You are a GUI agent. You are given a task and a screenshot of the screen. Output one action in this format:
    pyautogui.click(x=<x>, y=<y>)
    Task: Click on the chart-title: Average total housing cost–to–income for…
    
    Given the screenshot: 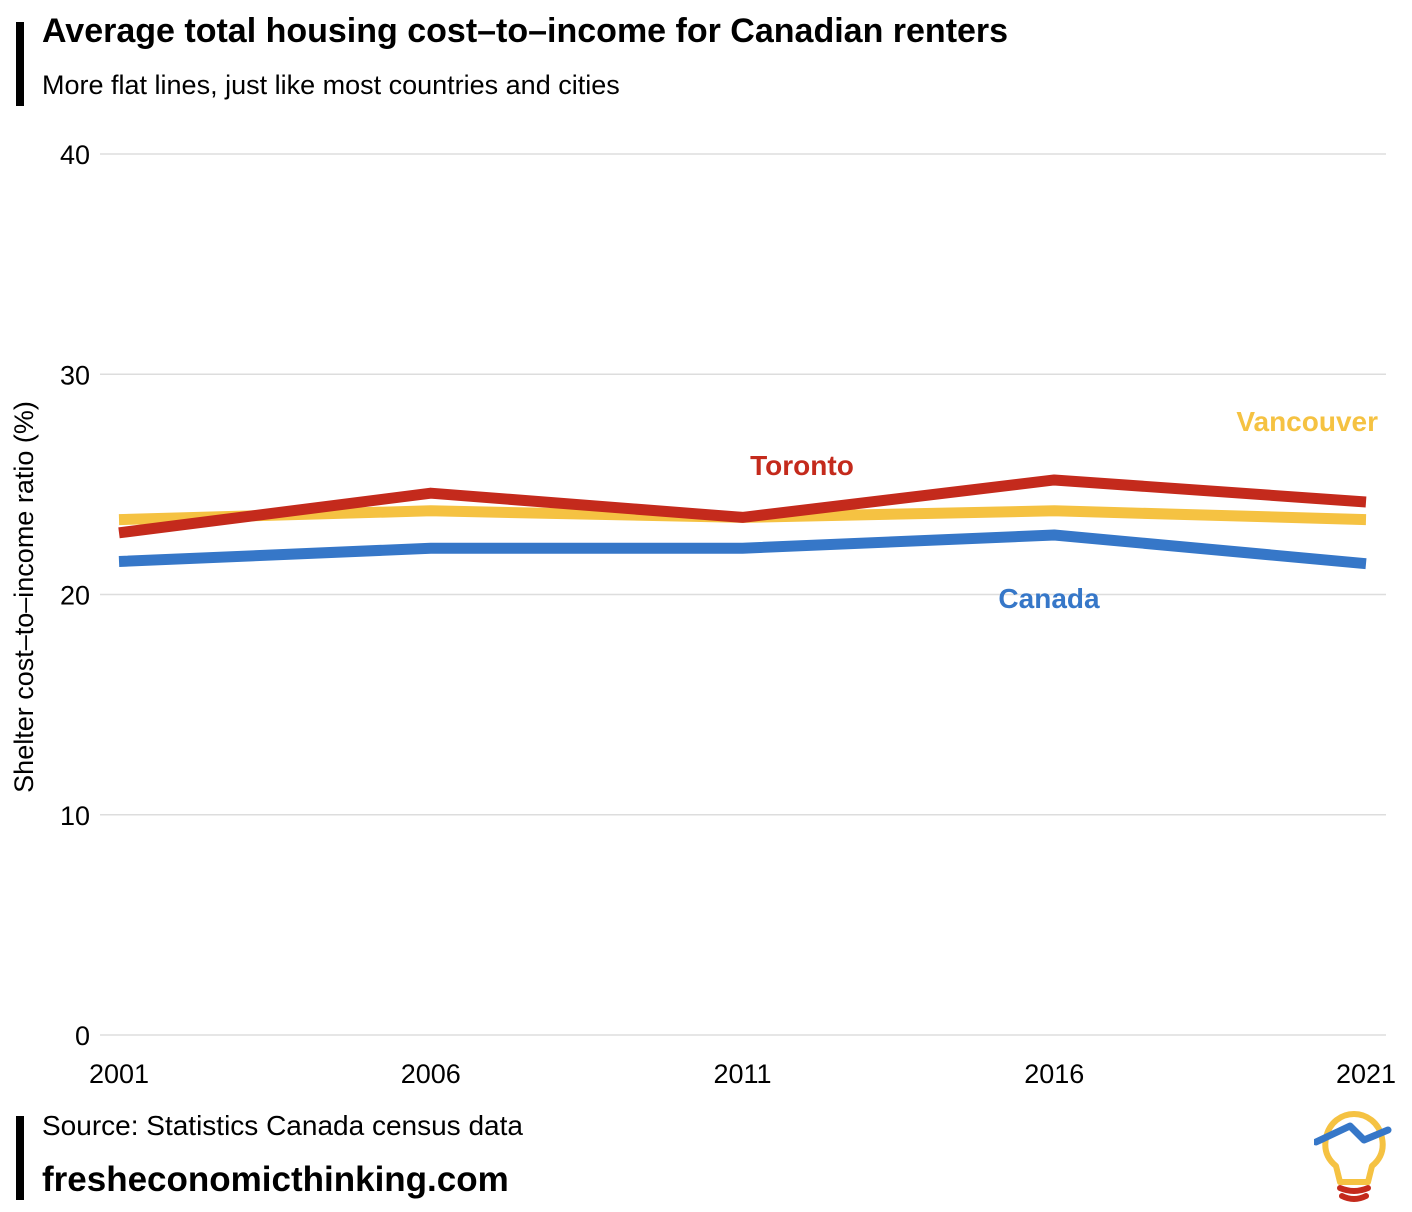 What is the action you would take?
    pyautogui.click(x=525, y=31)
    